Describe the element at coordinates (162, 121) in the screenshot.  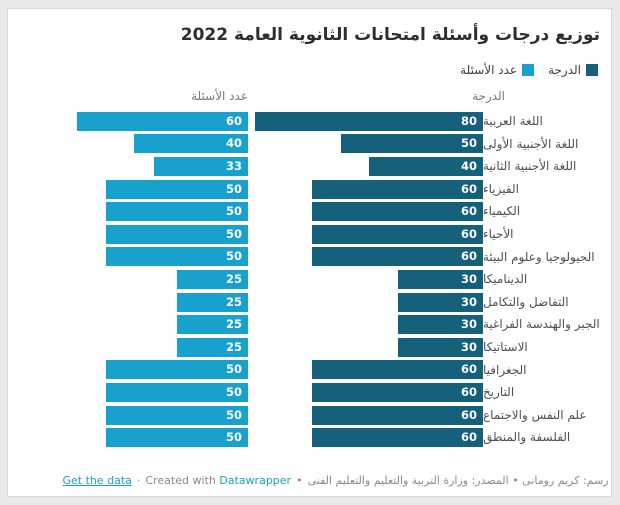
I see `questions-bar: 60` at that location.